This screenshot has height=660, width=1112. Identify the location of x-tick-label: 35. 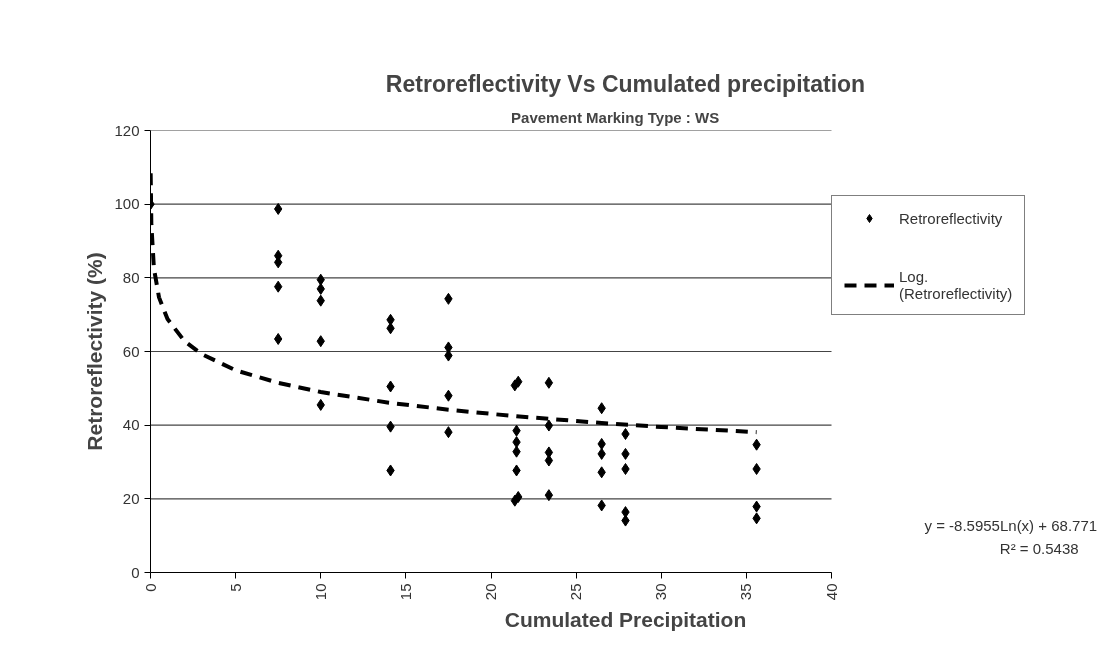
(746, 592).